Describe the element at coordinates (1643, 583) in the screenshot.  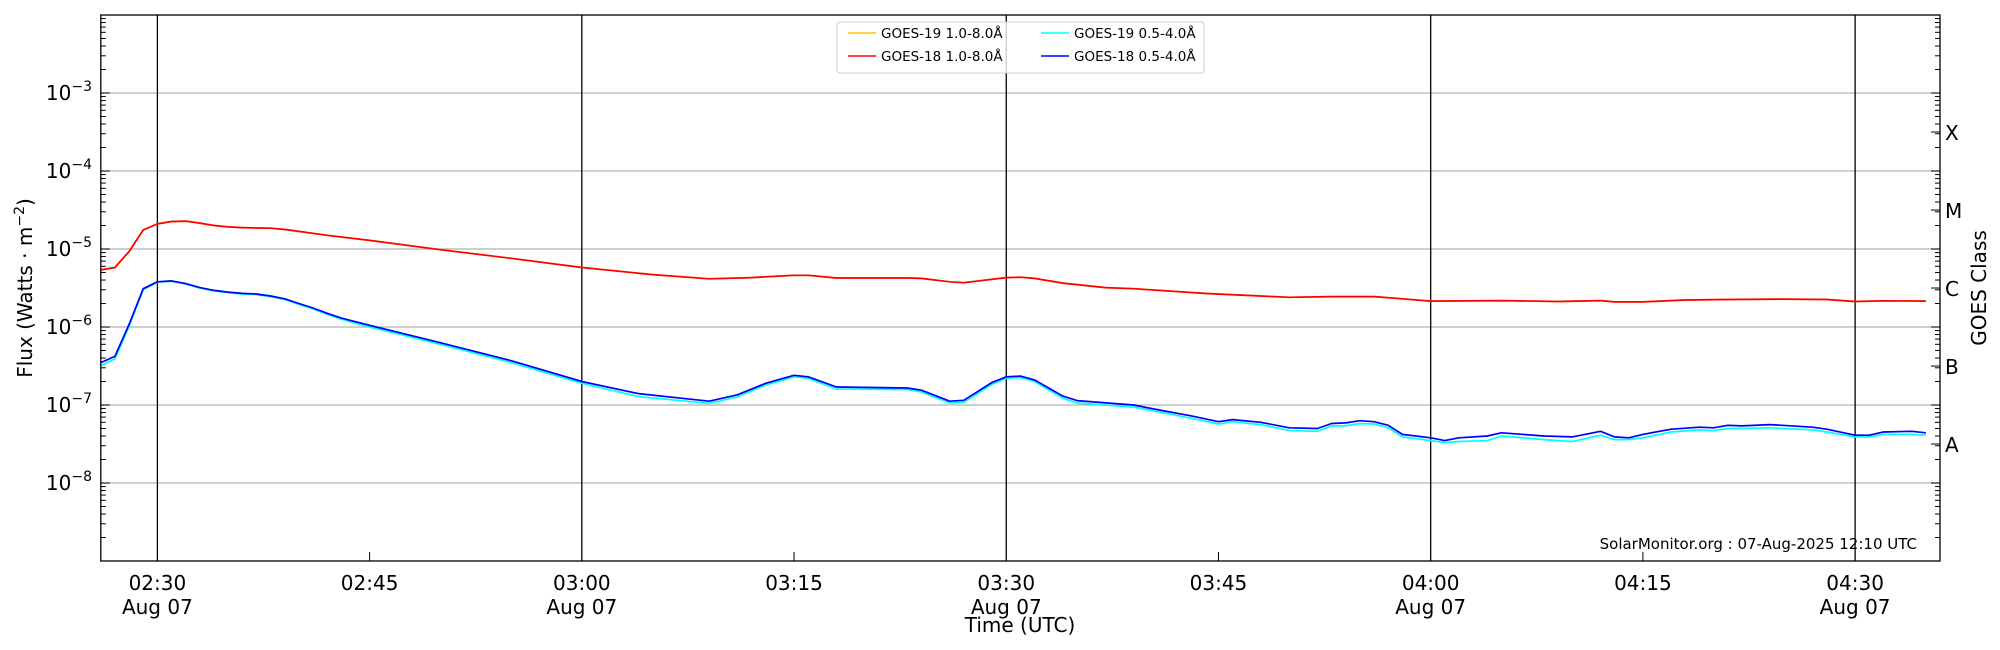
I see `x-tick-label: 04:15` at that location.